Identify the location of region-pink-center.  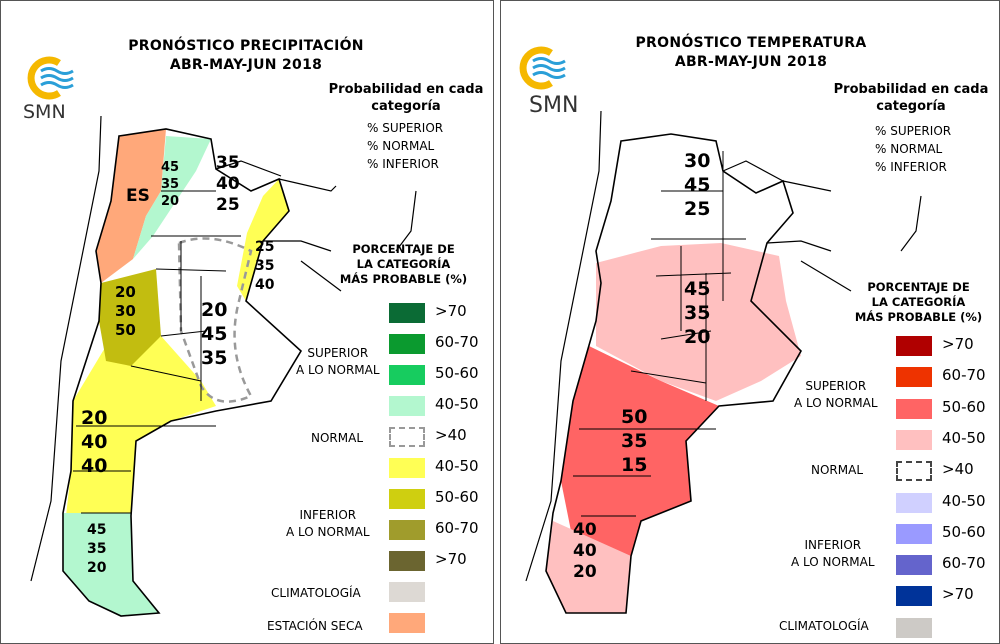
(698, 322).